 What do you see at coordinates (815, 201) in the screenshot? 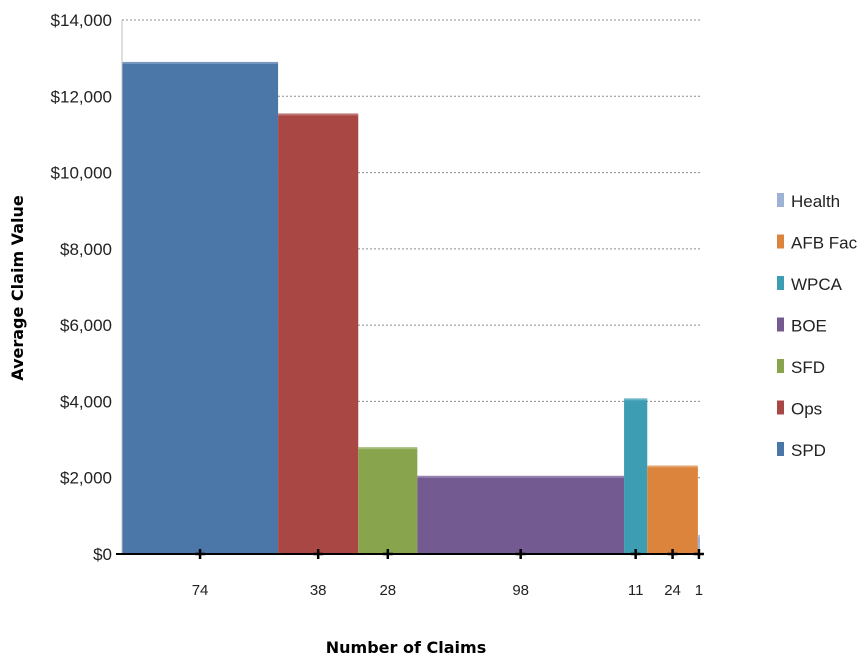
I see `legend-label: Health` at bounding box center [815, 201].